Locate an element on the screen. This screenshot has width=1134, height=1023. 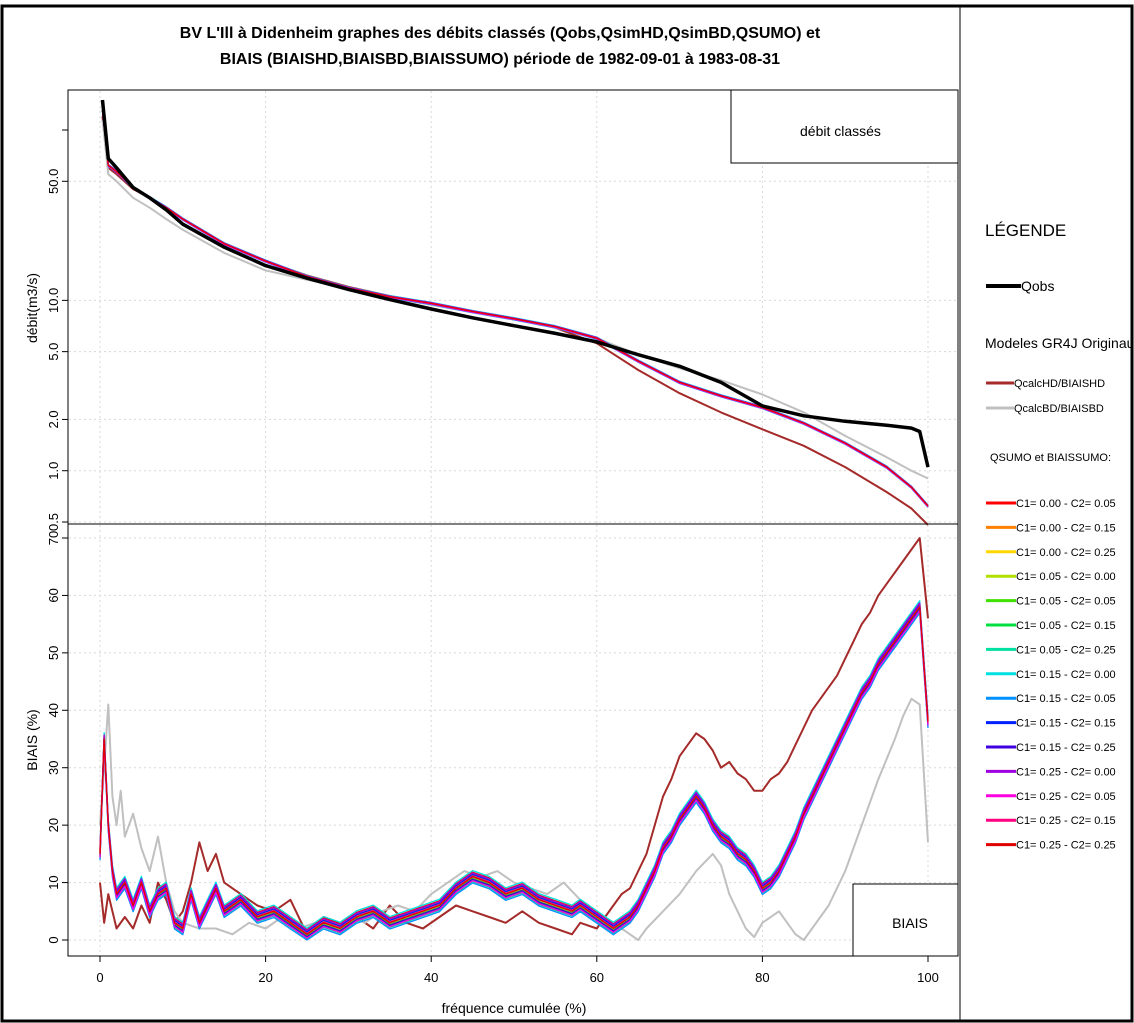
x-tick-label: 60 is located at coordinates (597, 977).